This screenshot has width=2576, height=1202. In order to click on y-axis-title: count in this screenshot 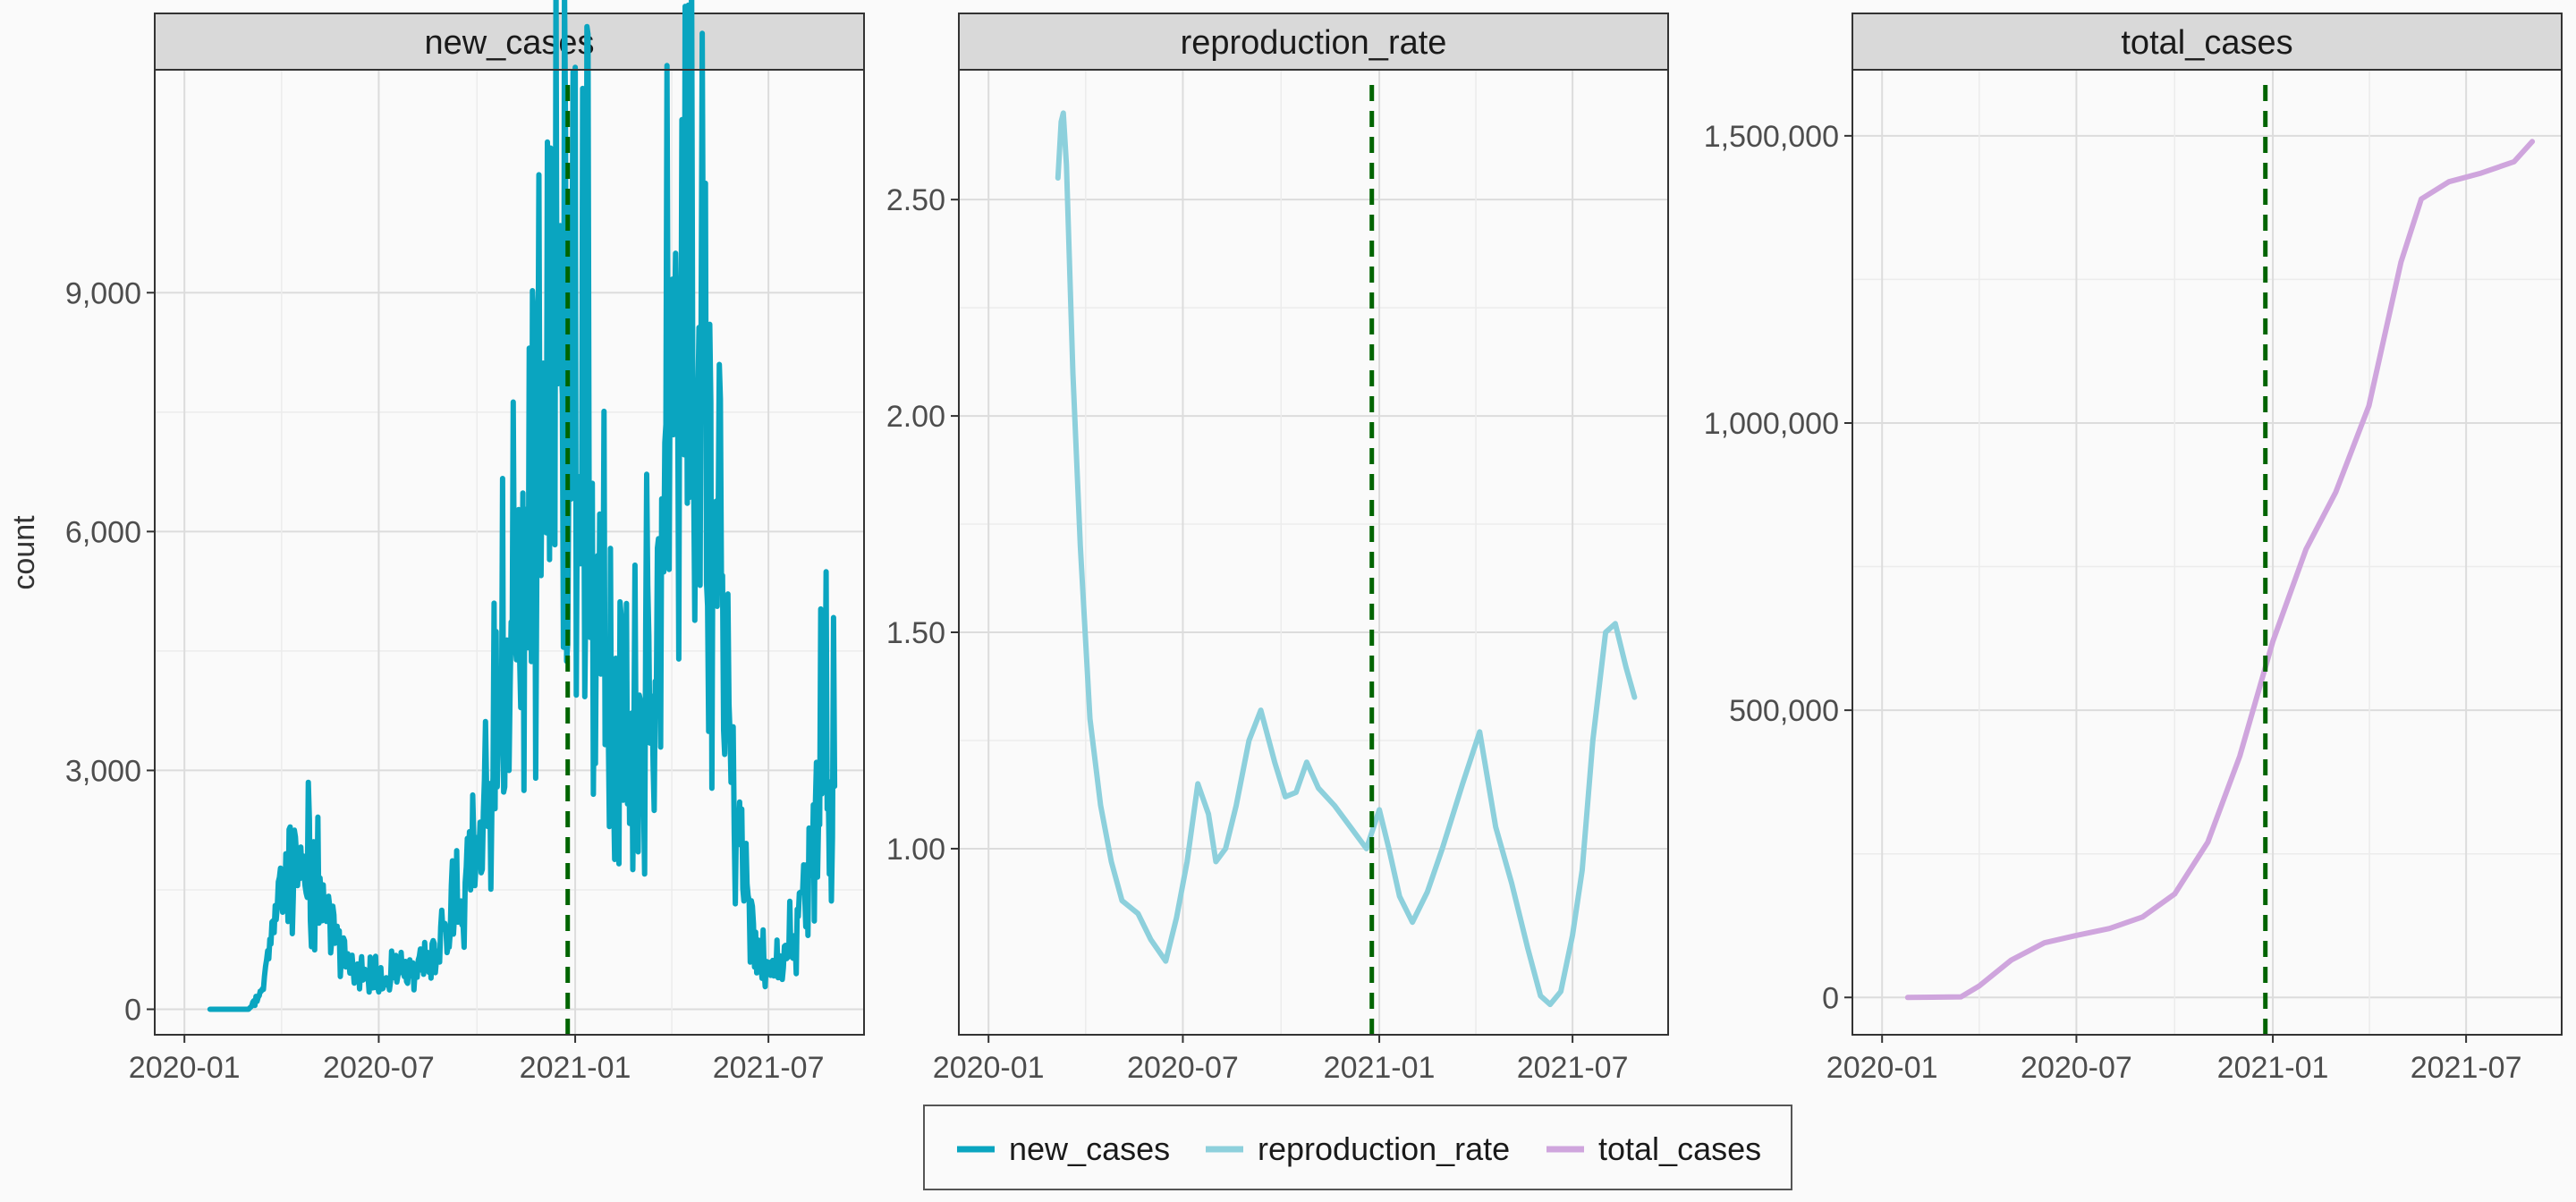, I will do `click(24, 552)`.